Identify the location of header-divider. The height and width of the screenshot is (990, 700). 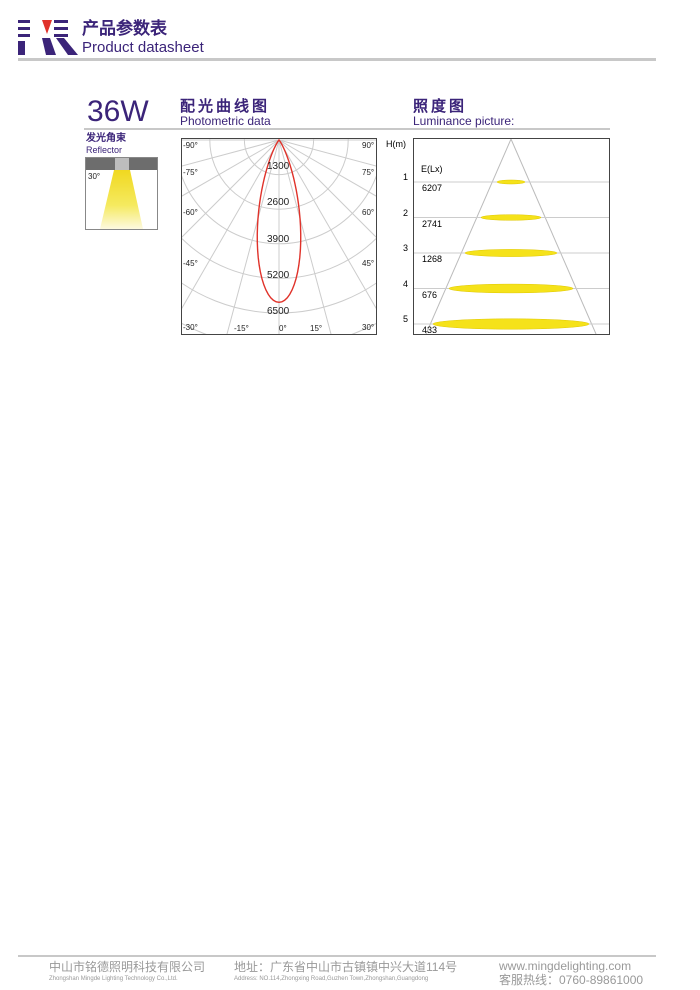
(337, 59).